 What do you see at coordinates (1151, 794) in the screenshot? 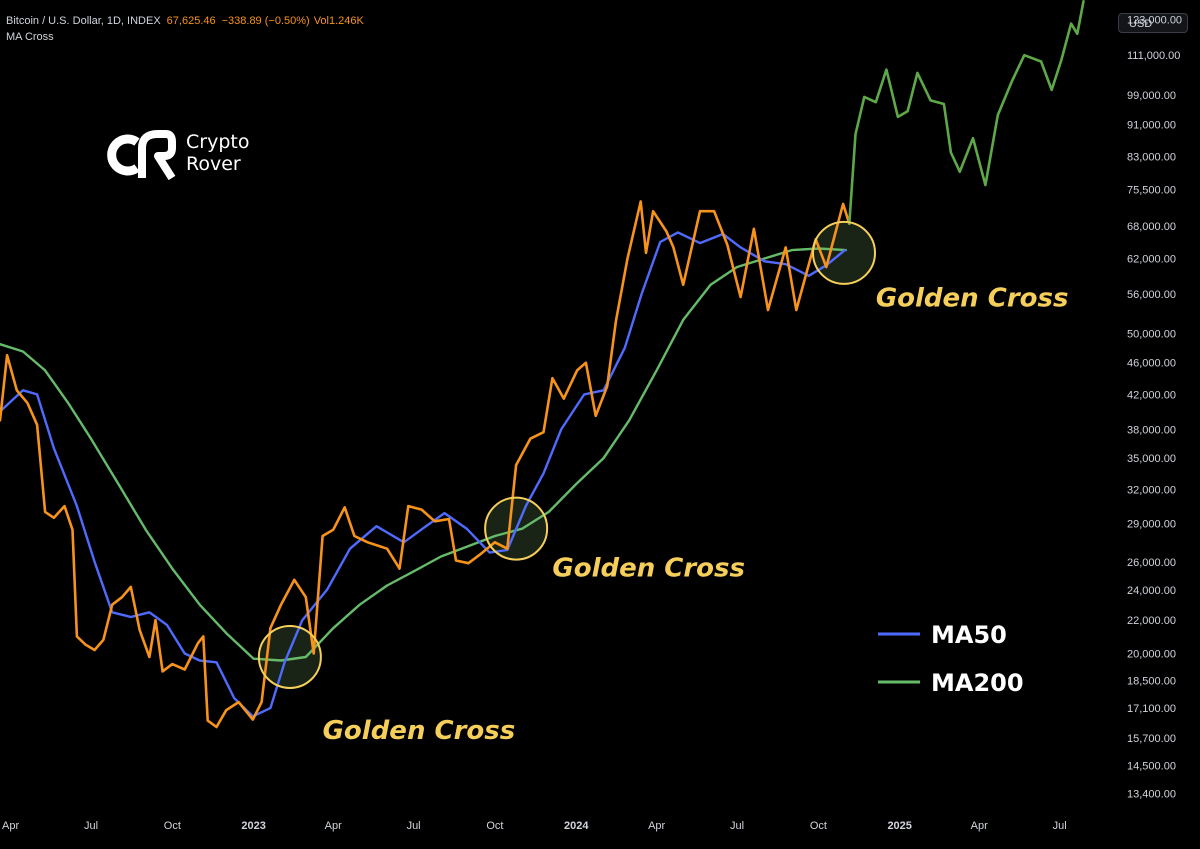
I see `y-tick-label: 13,400.00` at bounding box center [1151, 794].